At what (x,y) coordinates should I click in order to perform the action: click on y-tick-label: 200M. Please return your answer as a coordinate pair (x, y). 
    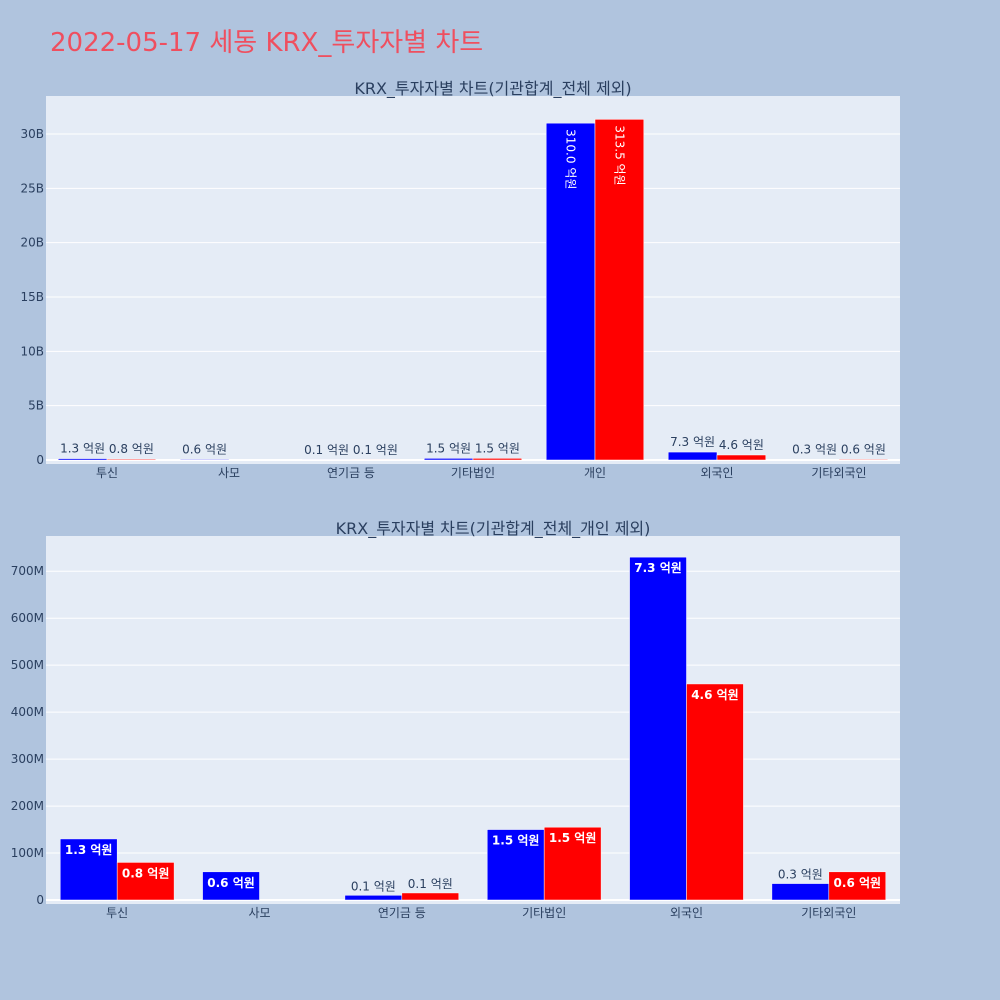
    Looking at the image, I should click on (27, 806).